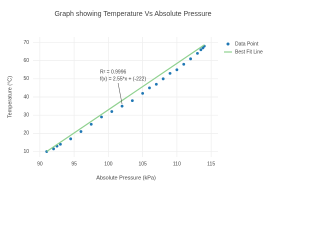  What do you see at coordinates (26, 116) in the screenshot?
I see `y-tick-label: 30` at bounding box center [26, 116].